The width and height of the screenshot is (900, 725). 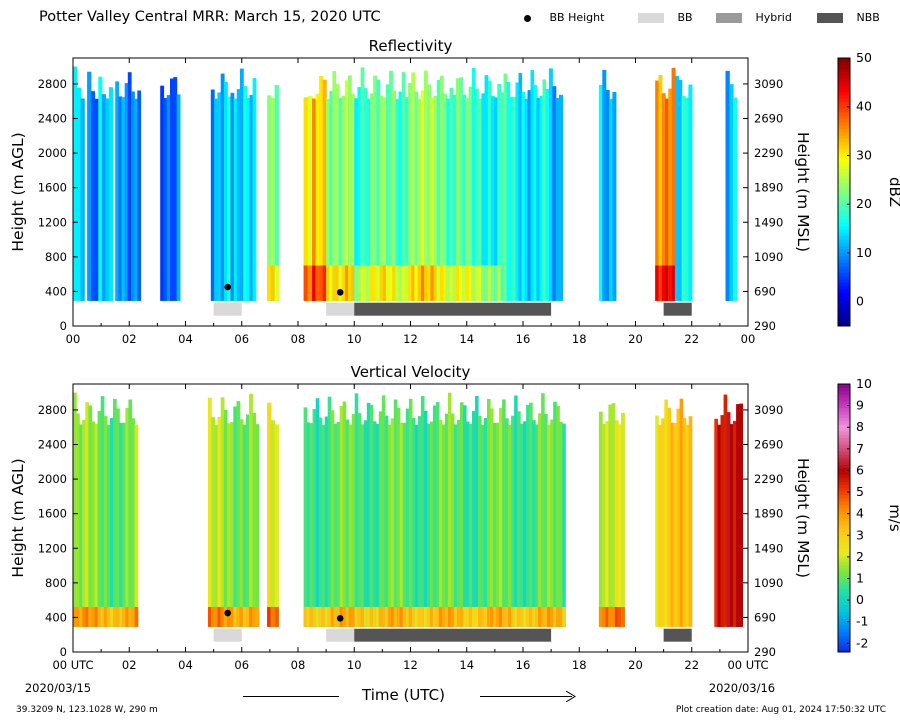 I want to click on y2-tick-label: 3090, so click(x=768, y=410).